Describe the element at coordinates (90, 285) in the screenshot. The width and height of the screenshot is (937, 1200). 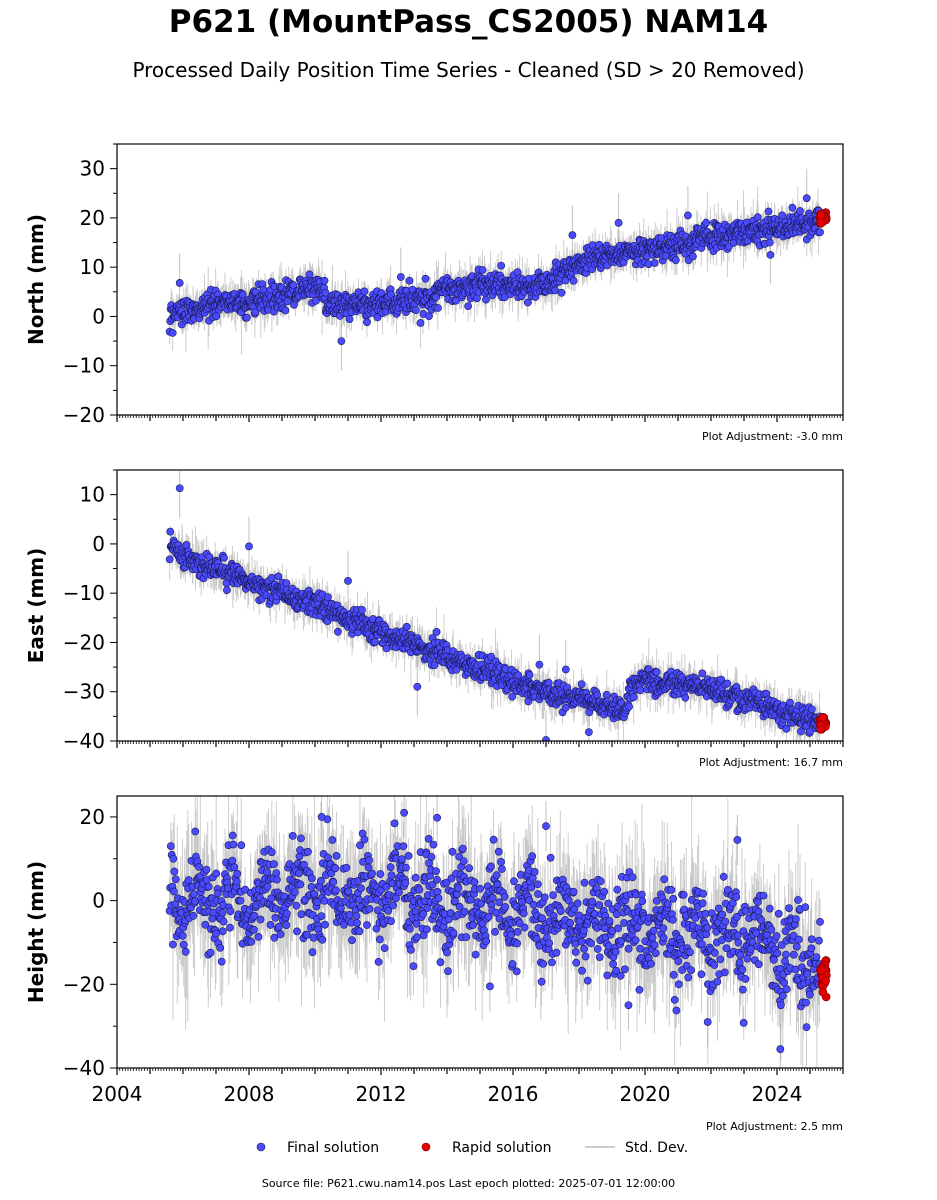
I see `y-axis: −20 −10 0 10 20 30` at that location.